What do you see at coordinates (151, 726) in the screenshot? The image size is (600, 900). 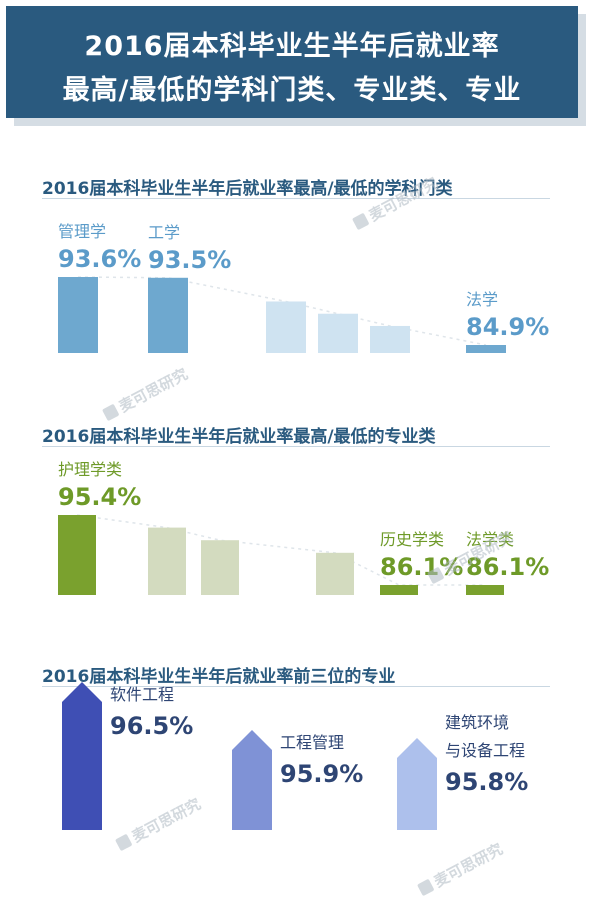 I see `value-label: 96.5%` at bounding box center [151, 726].